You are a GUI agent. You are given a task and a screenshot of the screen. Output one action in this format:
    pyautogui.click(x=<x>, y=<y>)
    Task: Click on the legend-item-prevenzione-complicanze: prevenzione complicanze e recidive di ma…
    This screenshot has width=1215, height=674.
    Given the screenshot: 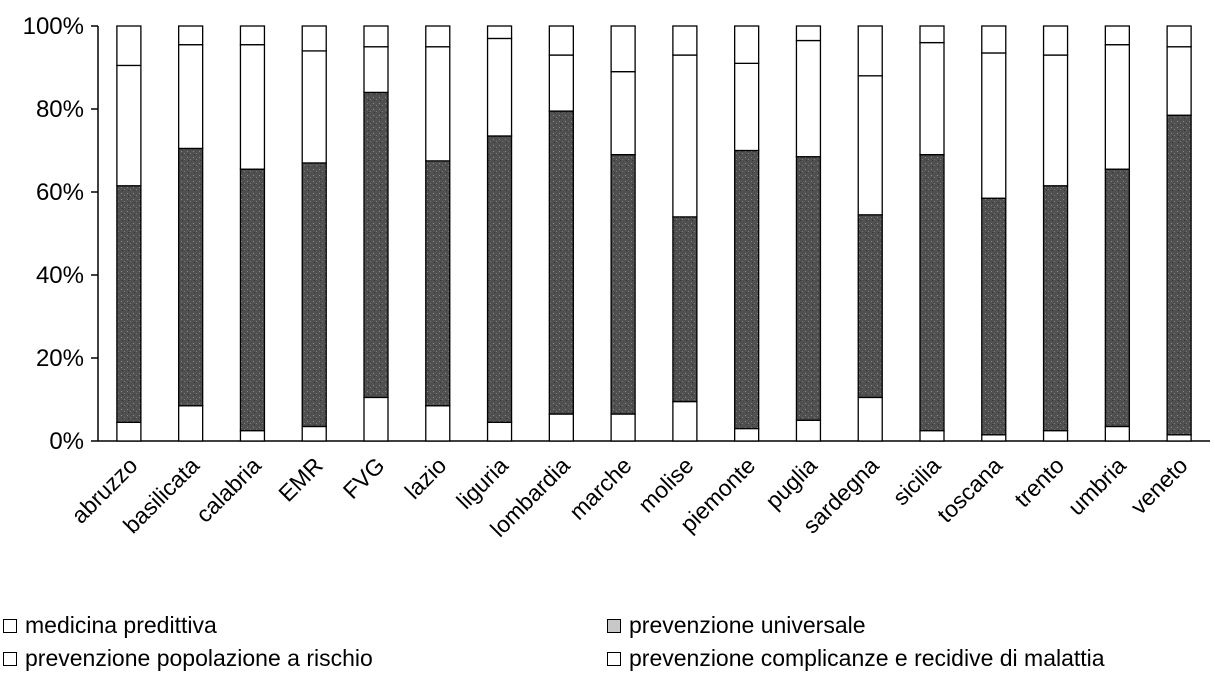 What is the action you would take?
    pyautogui.click(x=856, y=658)
    